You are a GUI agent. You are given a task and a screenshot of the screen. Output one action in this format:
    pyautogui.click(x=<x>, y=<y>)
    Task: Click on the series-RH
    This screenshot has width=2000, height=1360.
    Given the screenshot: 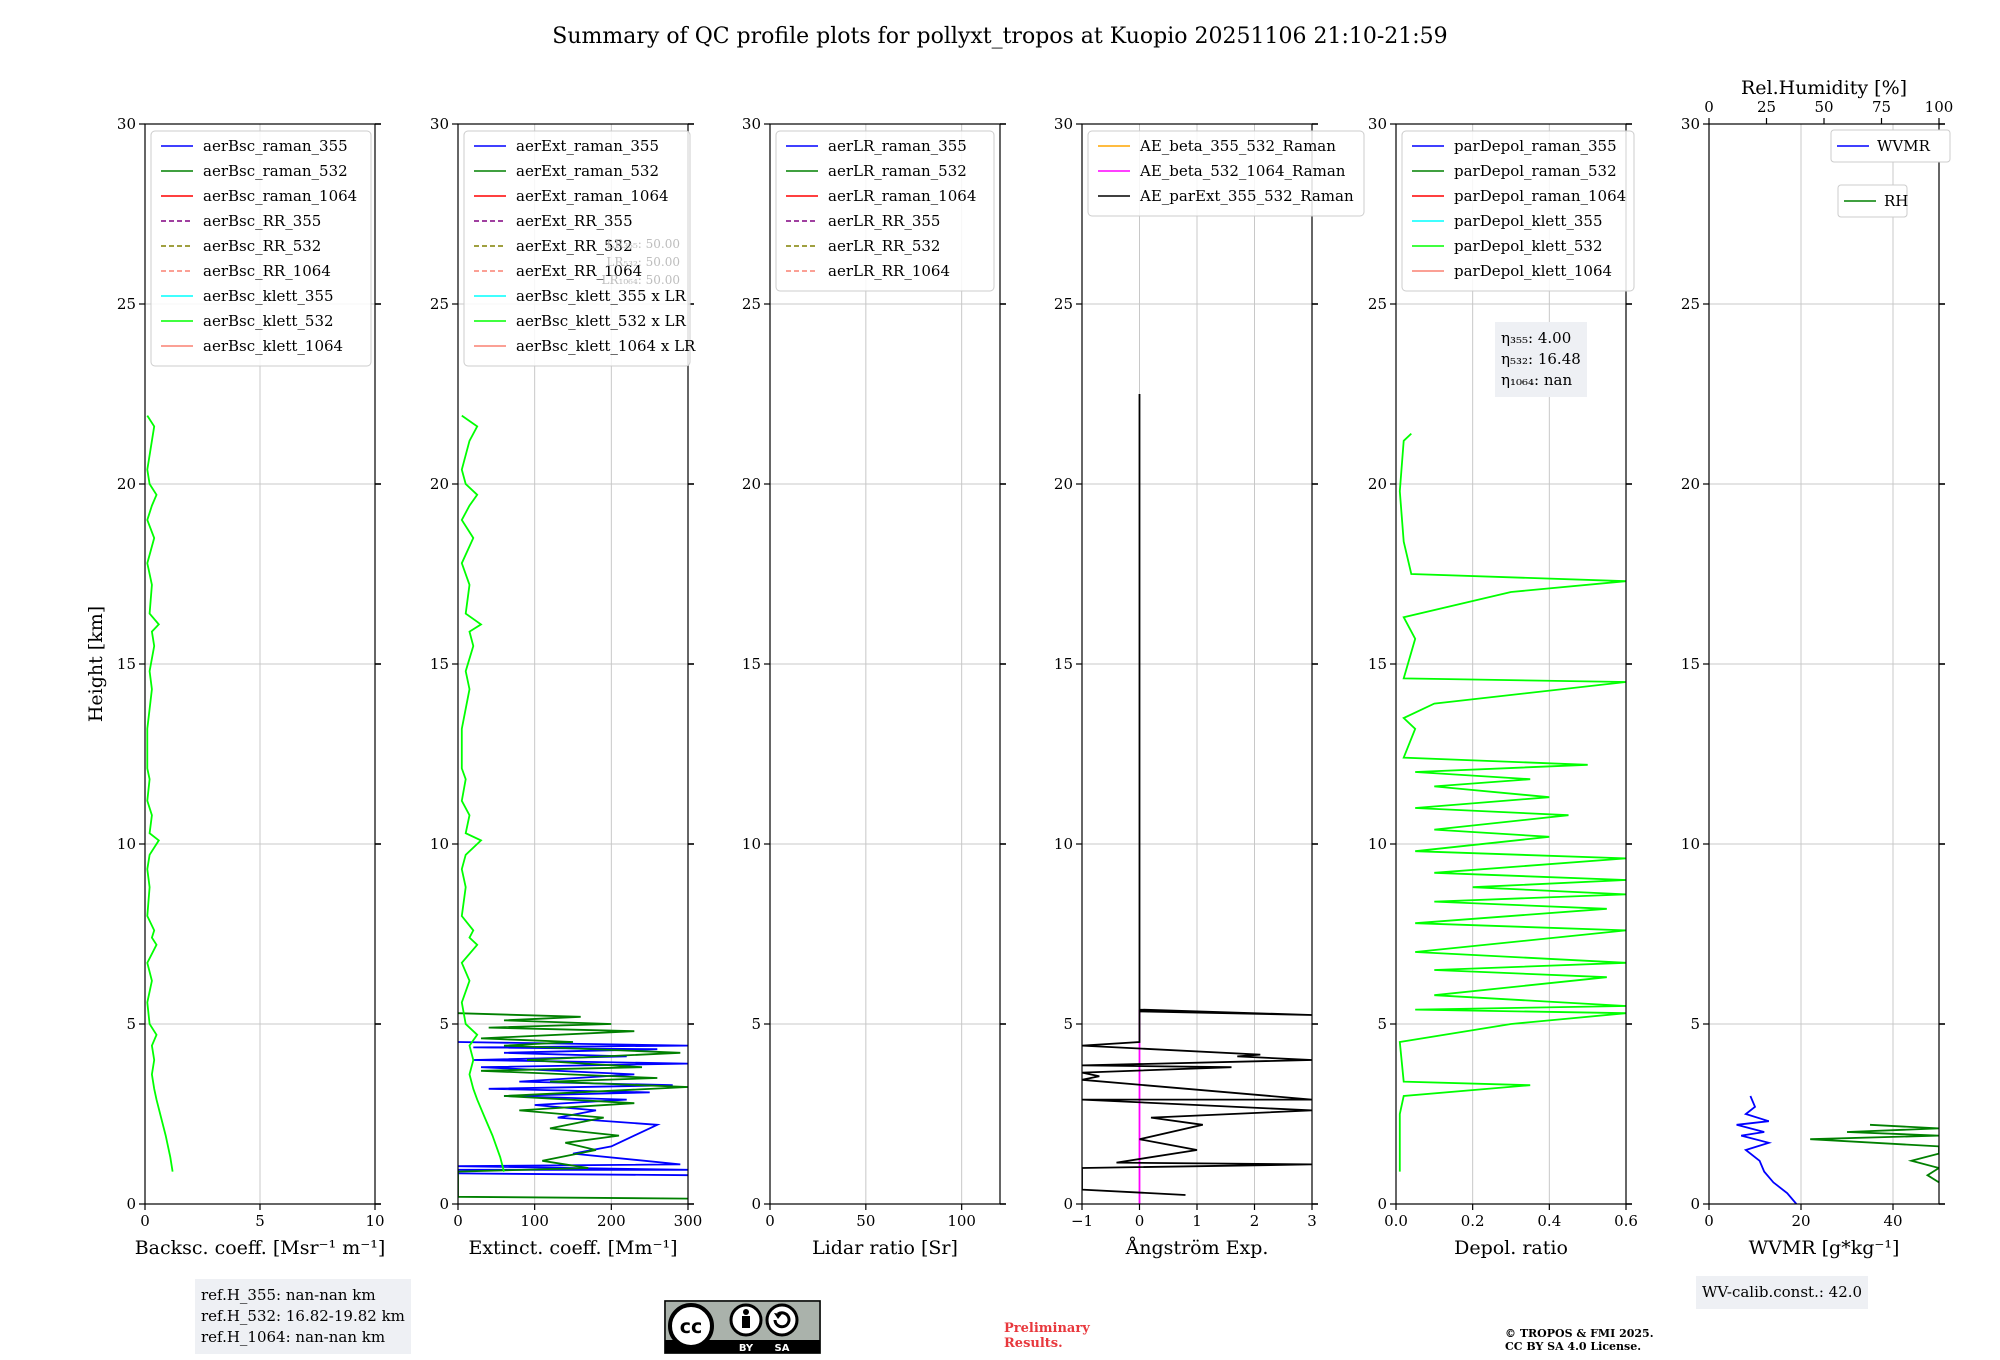 What is the action you would take?
    pyautogui.click(x=1874, y=1153)
    